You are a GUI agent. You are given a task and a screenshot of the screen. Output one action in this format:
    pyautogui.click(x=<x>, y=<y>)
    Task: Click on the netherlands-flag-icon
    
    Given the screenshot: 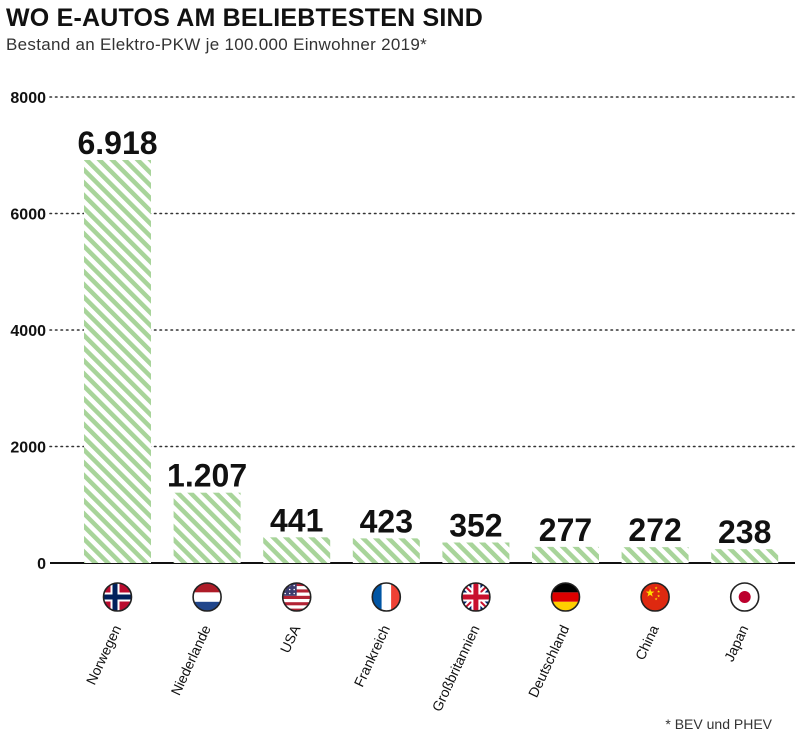 What is the action you would take?
    pyautogui.click(x=207, y=597)
    